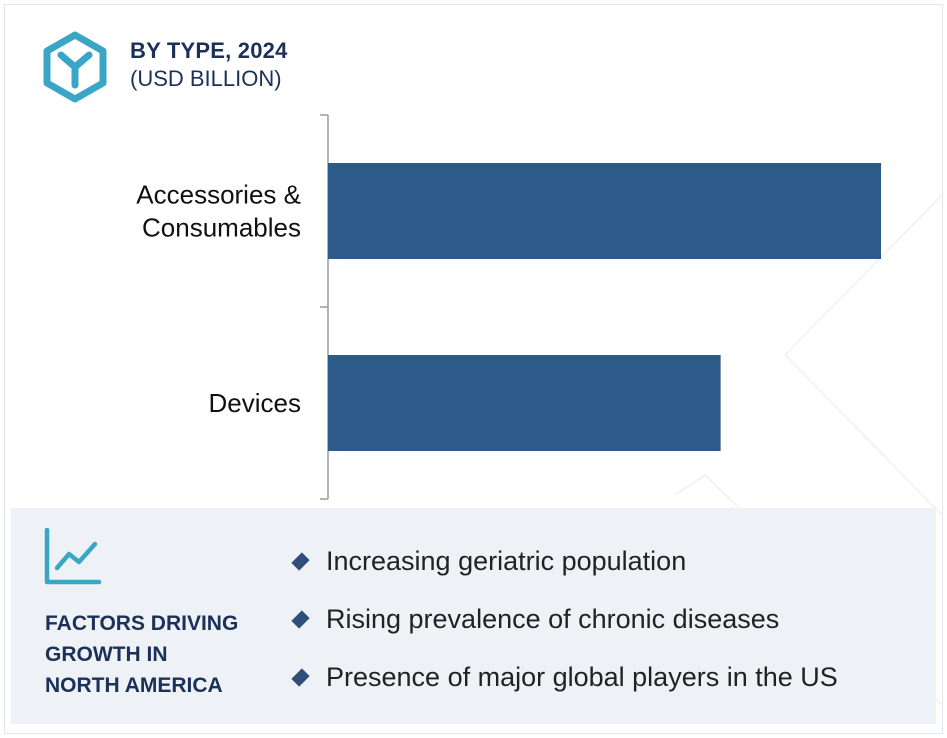 This screenshot has width=947, height=738. What do you see at coordinates (218, 211) in the screenshot?
I see `category-label-1: Accessories & Consumables` at bounding box center [218, 211].